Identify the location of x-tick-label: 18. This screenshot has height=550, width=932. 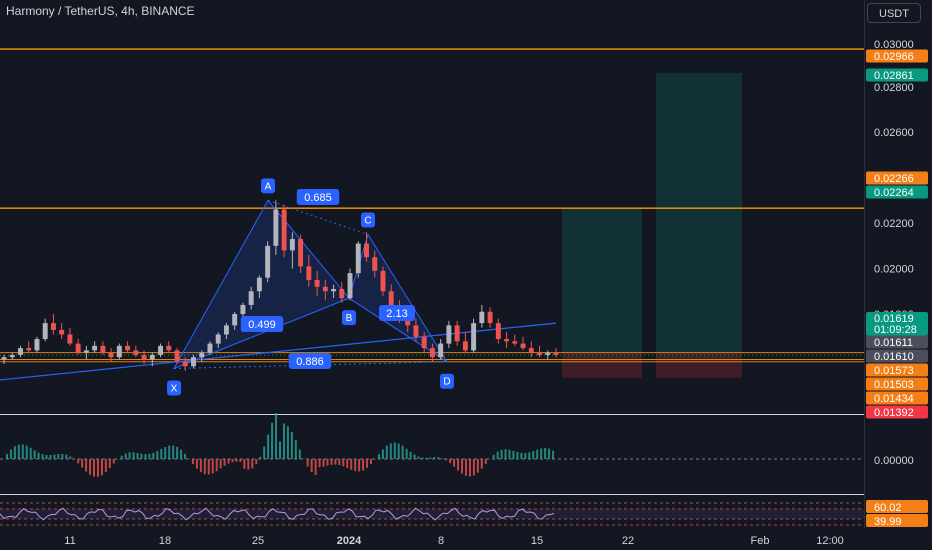
(165, 541).